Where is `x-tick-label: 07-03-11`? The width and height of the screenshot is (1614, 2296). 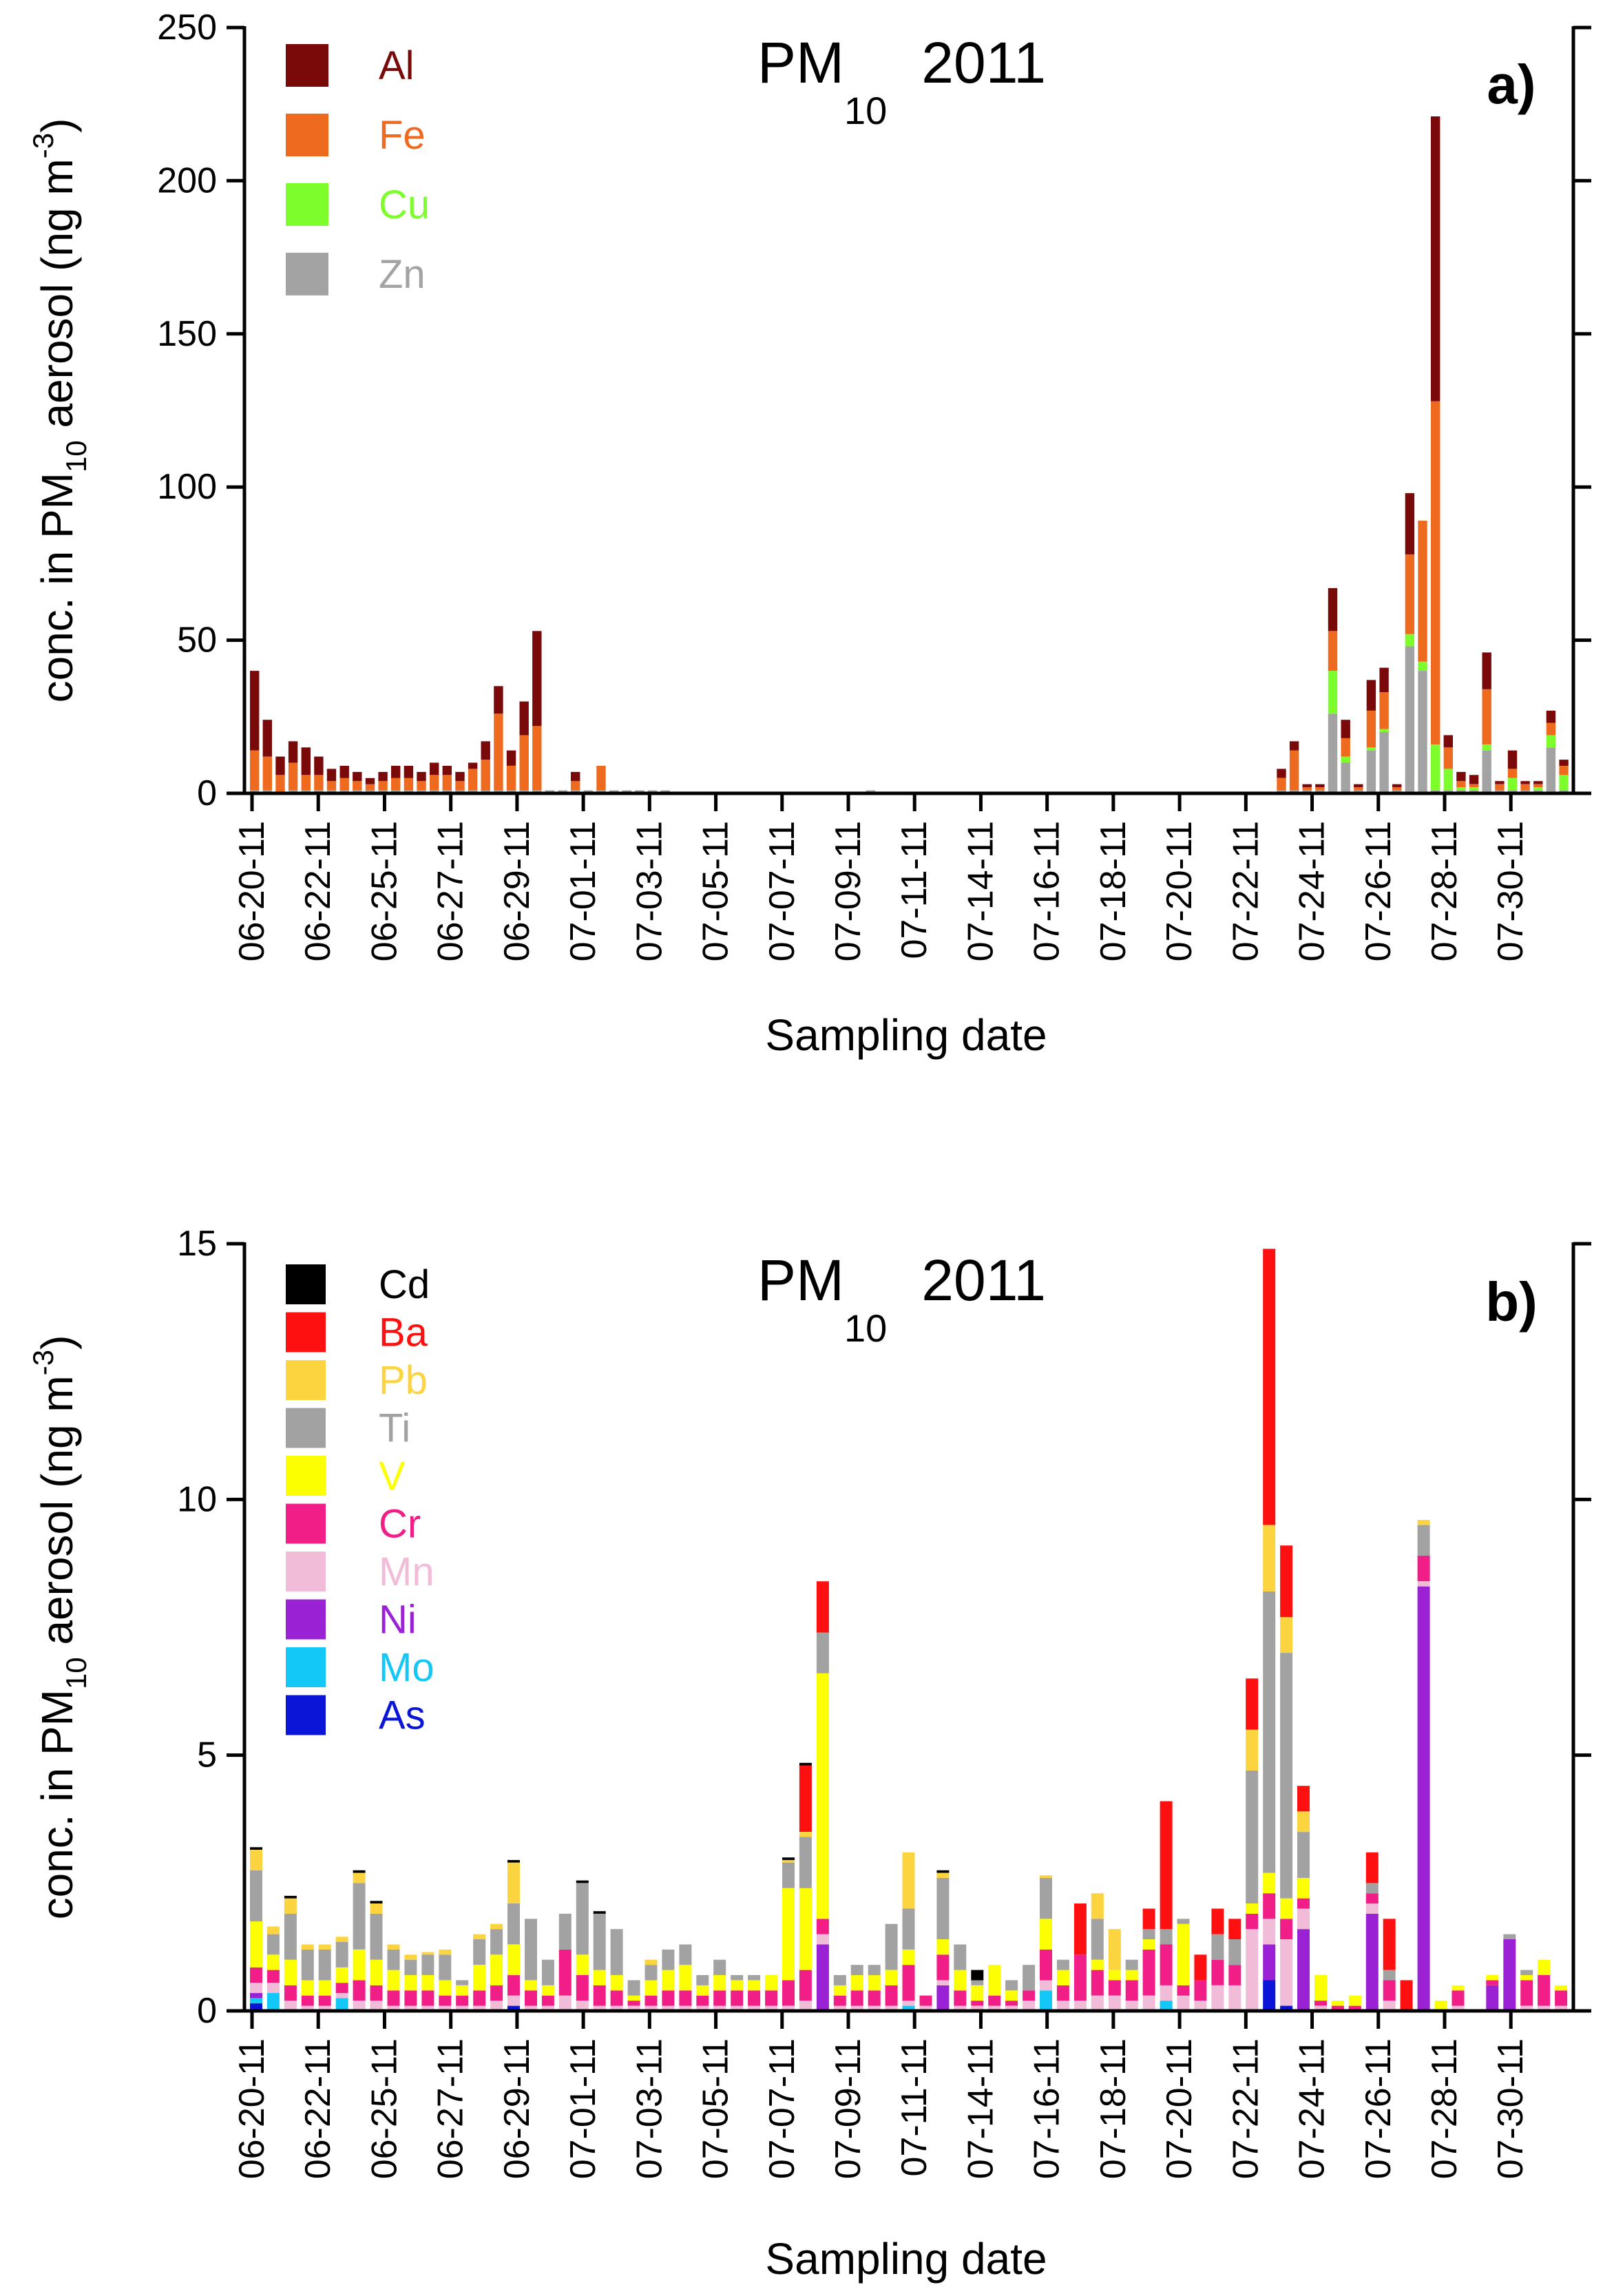
x-tick-label: 07-03-11 is located at coordinates (649, 2108).